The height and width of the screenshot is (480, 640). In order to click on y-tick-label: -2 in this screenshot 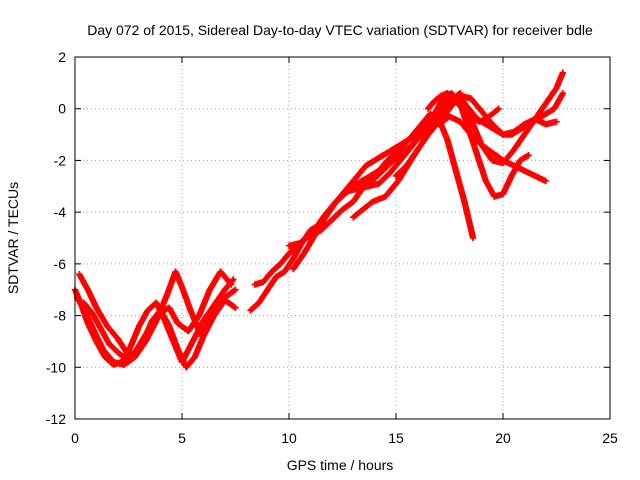, I will do `click(60, 160)`.